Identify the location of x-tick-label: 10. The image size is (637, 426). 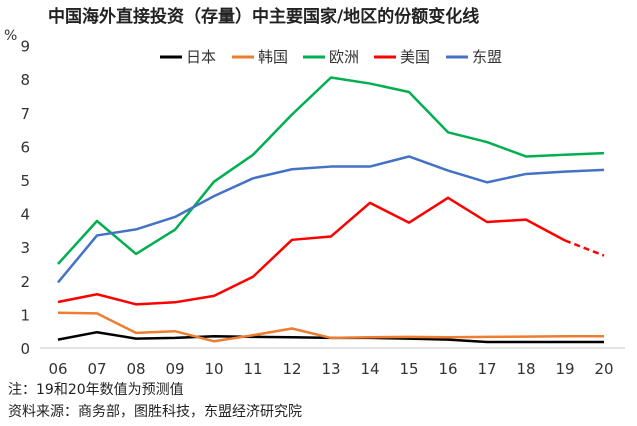
(213, 369).